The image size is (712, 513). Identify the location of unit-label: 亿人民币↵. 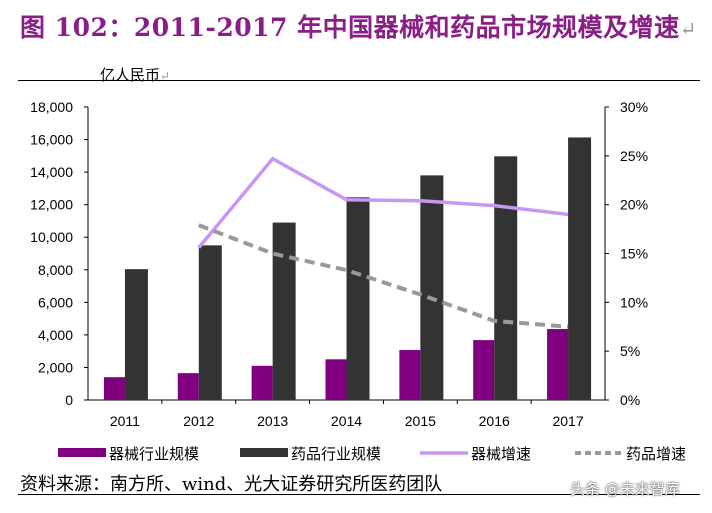
(135, 75).